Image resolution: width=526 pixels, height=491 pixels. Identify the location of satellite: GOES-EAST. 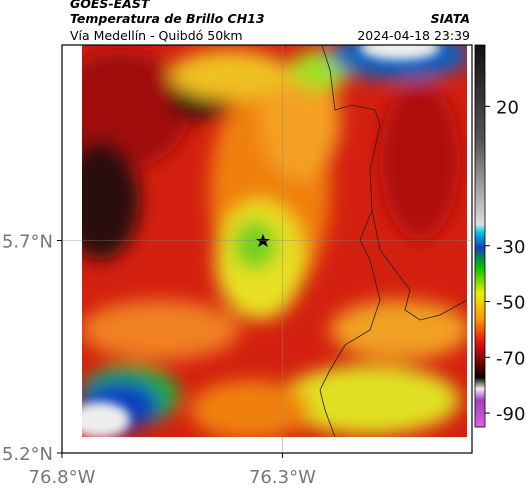
(110, 5).